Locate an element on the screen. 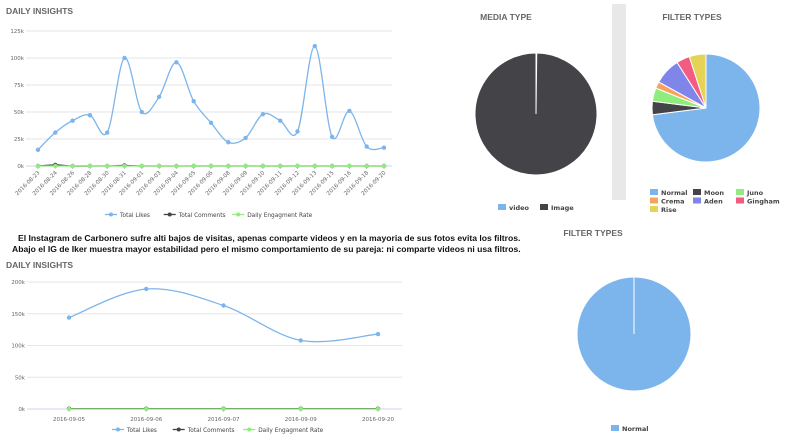 Image resolution: width=785 pixels, height=442 pixels. y-tick-label: 200k is located at coordinates (18, 283).